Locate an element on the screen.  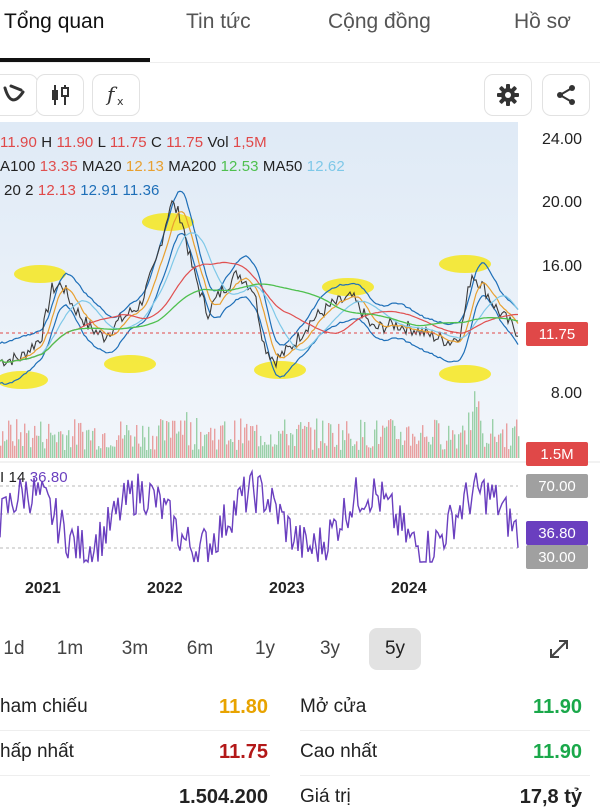
share-button is located at coordinates (566, 95).